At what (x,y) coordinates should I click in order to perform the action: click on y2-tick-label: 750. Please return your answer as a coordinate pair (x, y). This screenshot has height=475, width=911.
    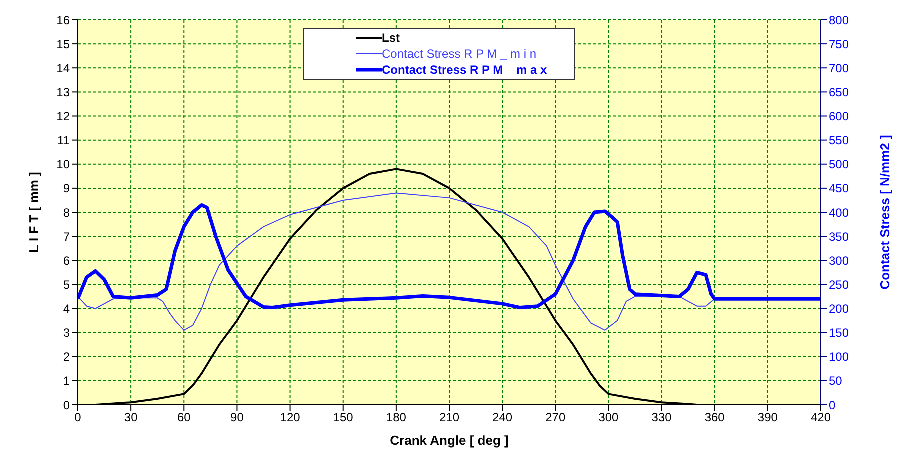
    Looking at the image, I should click on (839, 44).